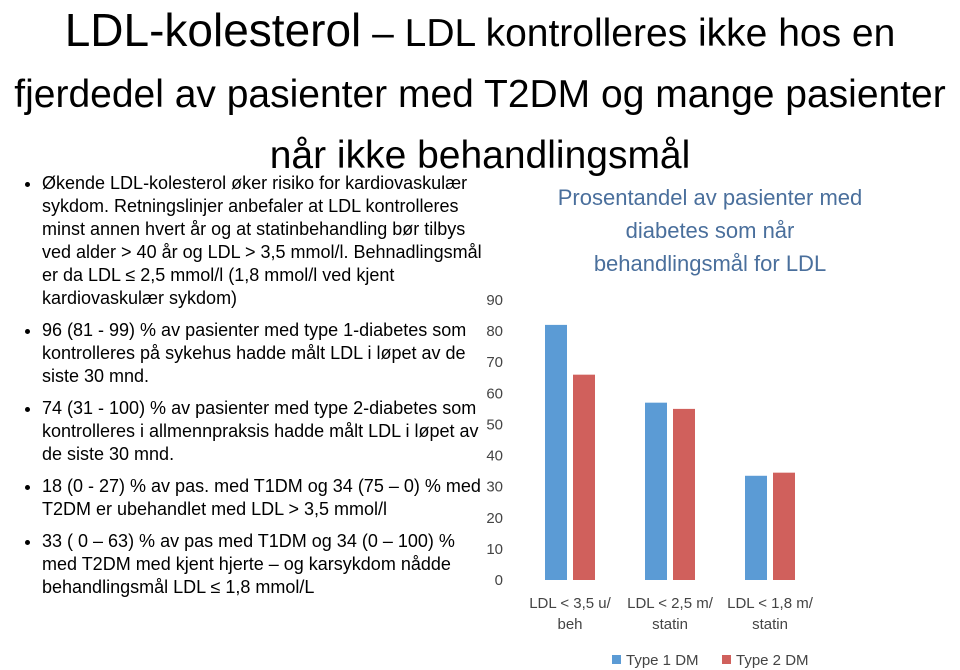 Image resolution: width=960 pixels, height=670 pixels. I want to click on x-tick-label: LDL < 1,8 m/ statin, so click(770, 614).